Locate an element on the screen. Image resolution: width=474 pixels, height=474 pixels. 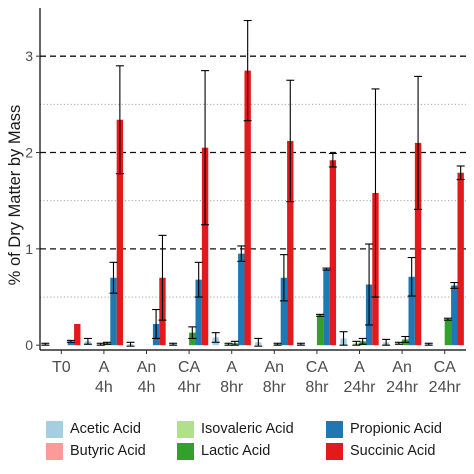
y-tick-label: 1 is located at coordinates (29, 249).